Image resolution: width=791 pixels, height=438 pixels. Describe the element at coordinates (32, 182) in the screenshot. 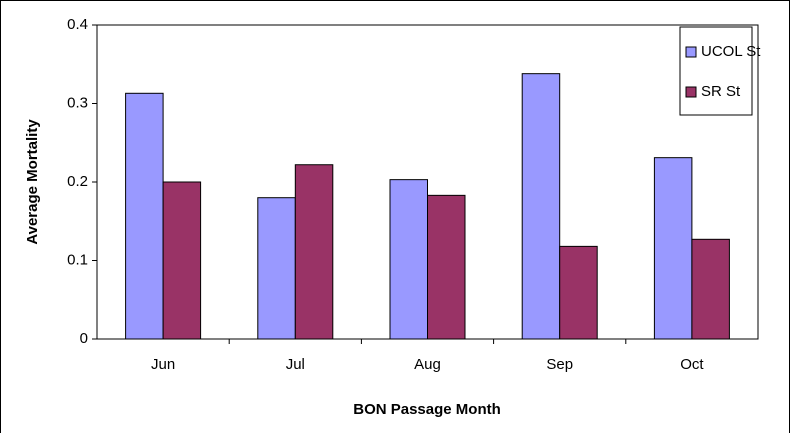

I see `y-axis-title: Average Mortality` at that location.